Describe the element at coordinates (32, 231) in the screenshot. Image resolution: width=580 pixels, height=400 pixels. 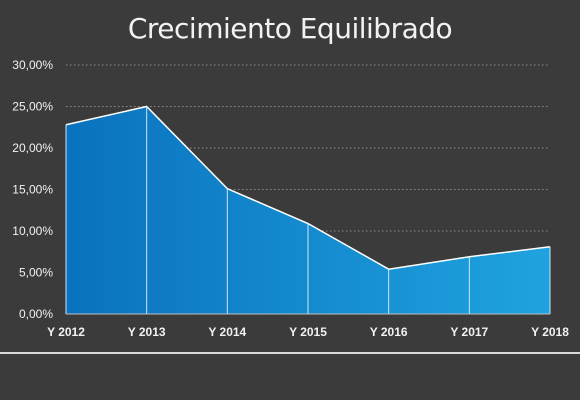
I see `y-tick-label: 10,00%` at that location.